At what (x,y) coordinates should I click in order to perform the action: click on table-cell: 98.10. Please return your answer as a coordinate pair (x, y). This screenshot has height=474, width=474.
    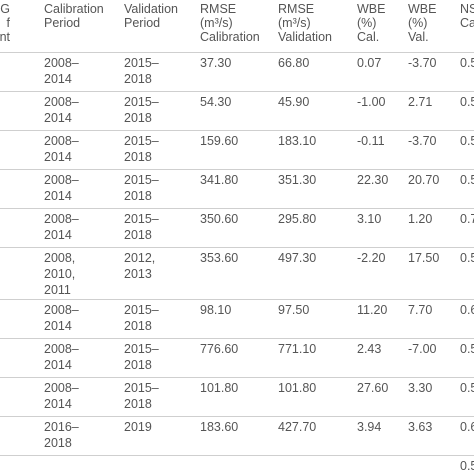
    Looking at the image, I should click on (216, 310).